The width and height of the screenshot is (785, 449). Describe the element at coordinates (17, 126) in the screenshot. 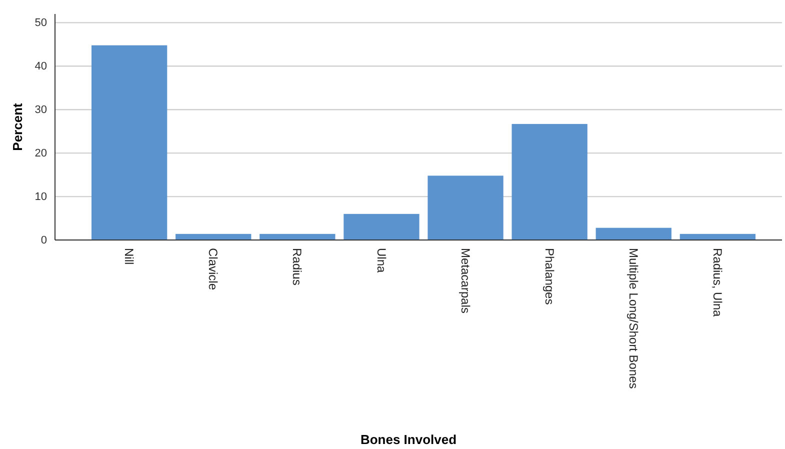

I see `y-axis-title: Percent` at that location.